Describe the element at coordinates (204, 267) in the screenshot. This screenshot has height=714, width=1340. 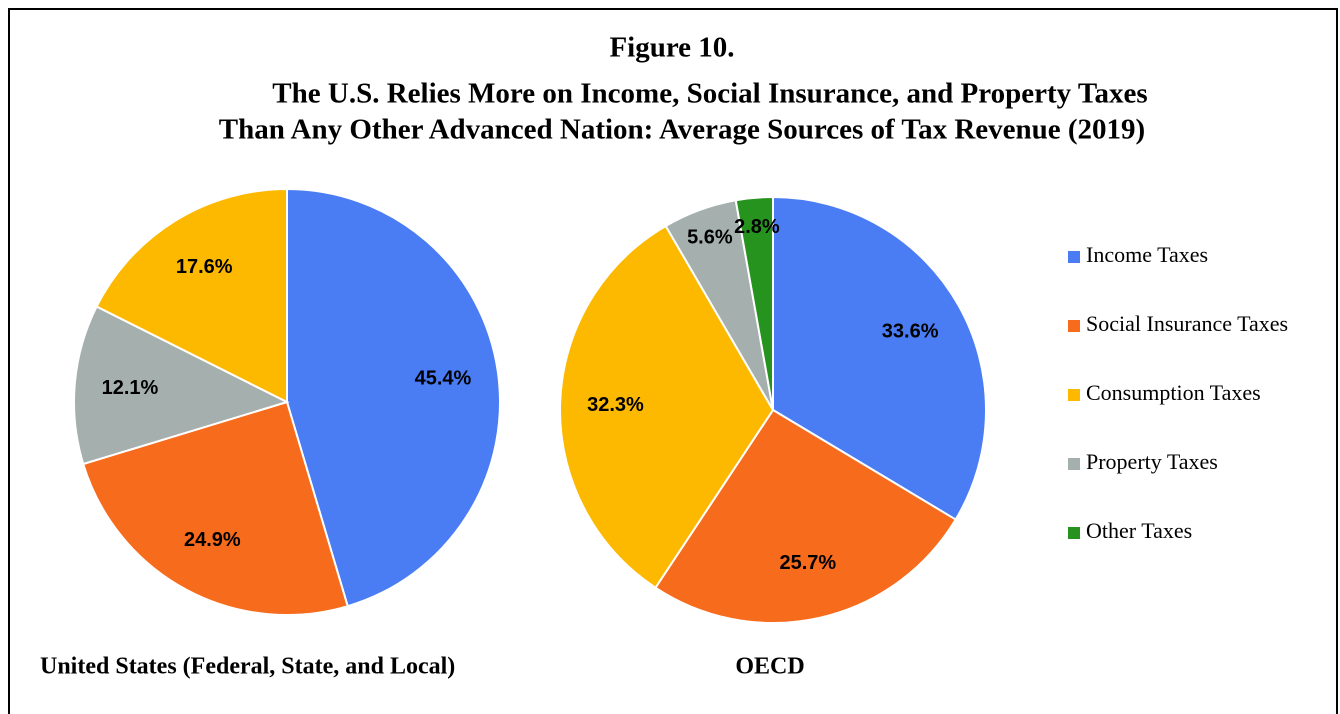
I see `data-label: 17.6%` at that location.